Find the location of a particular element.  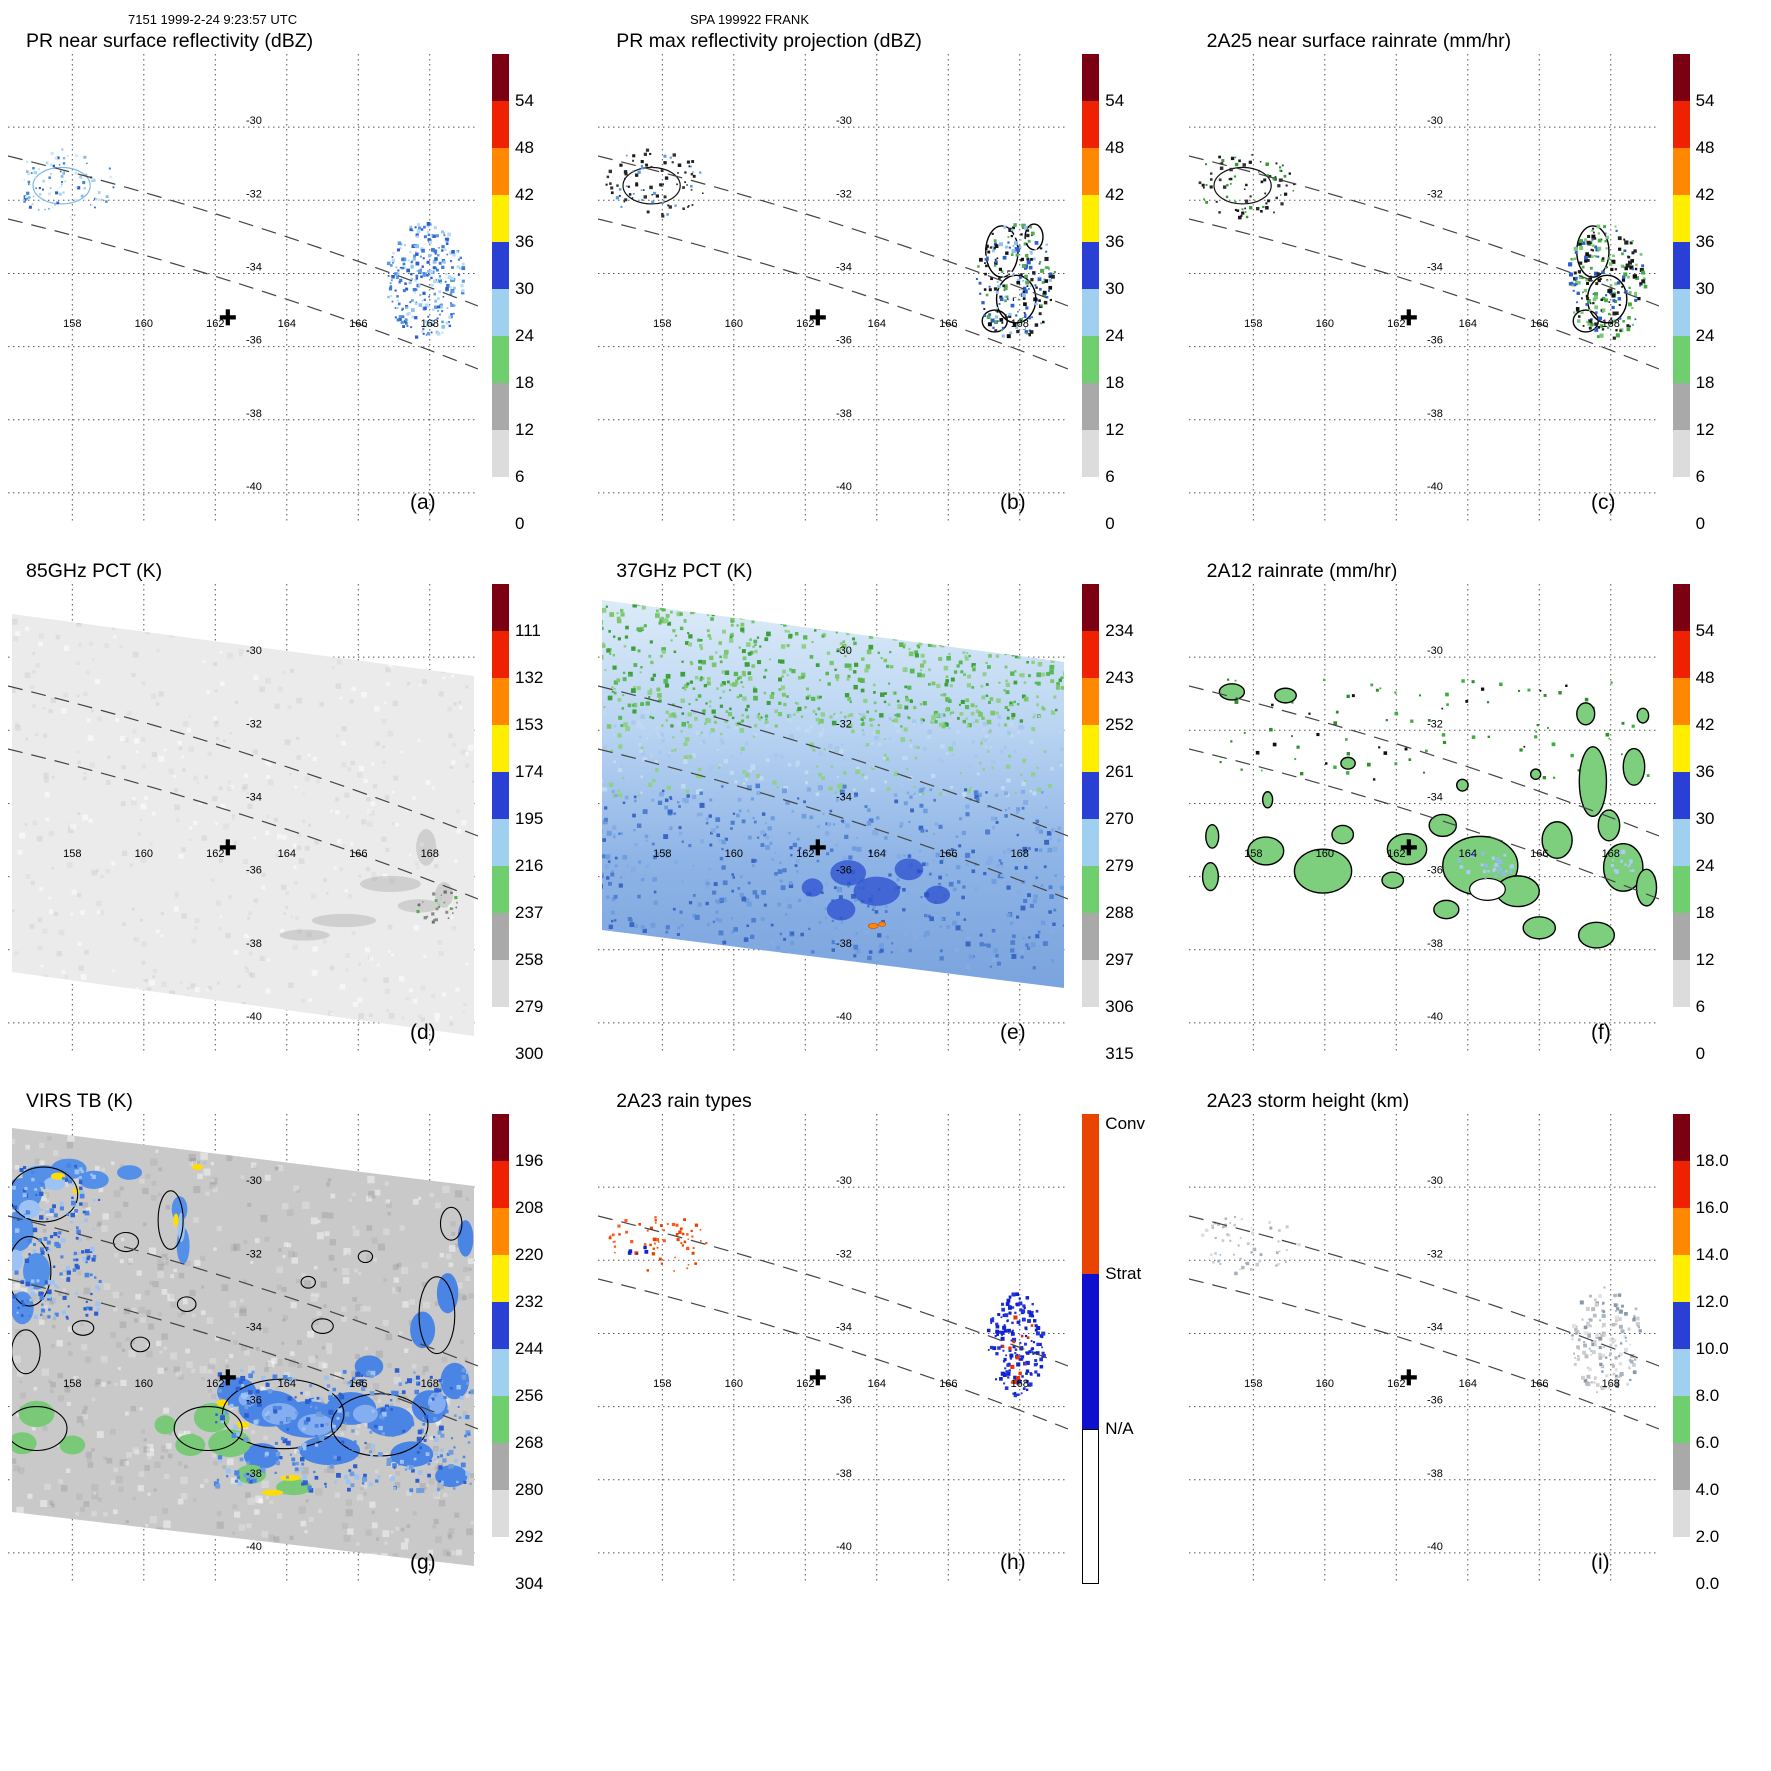

colorbar-tick: 292 is located at coordinates (529, 1536).